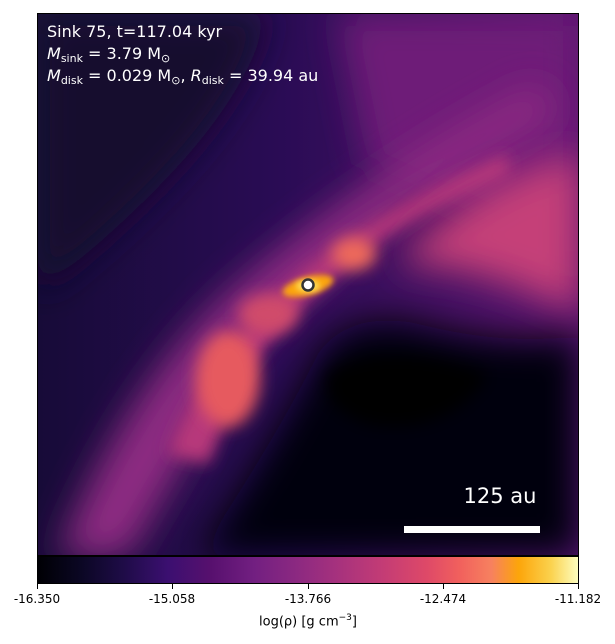 Image resolution: width=615 pixels, height=644 pixels. What do you see at coordinates (443, 599) in the screenshot?
I see `colorbar-tick-label: -12.474` at bounding box center [443, 599].